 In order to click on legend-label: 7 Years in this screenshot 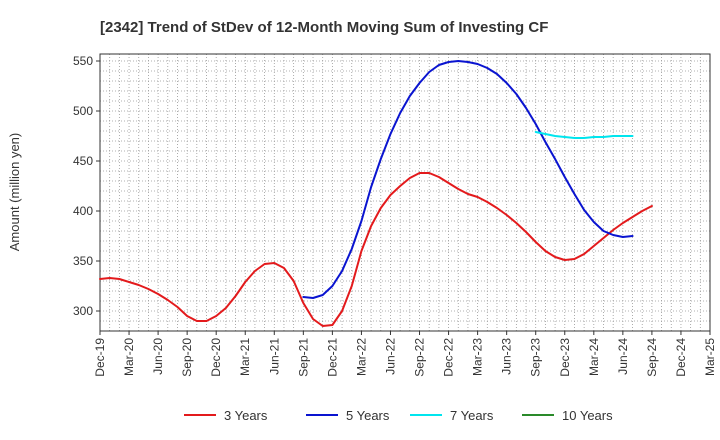, I will do `click(472, 415)`.